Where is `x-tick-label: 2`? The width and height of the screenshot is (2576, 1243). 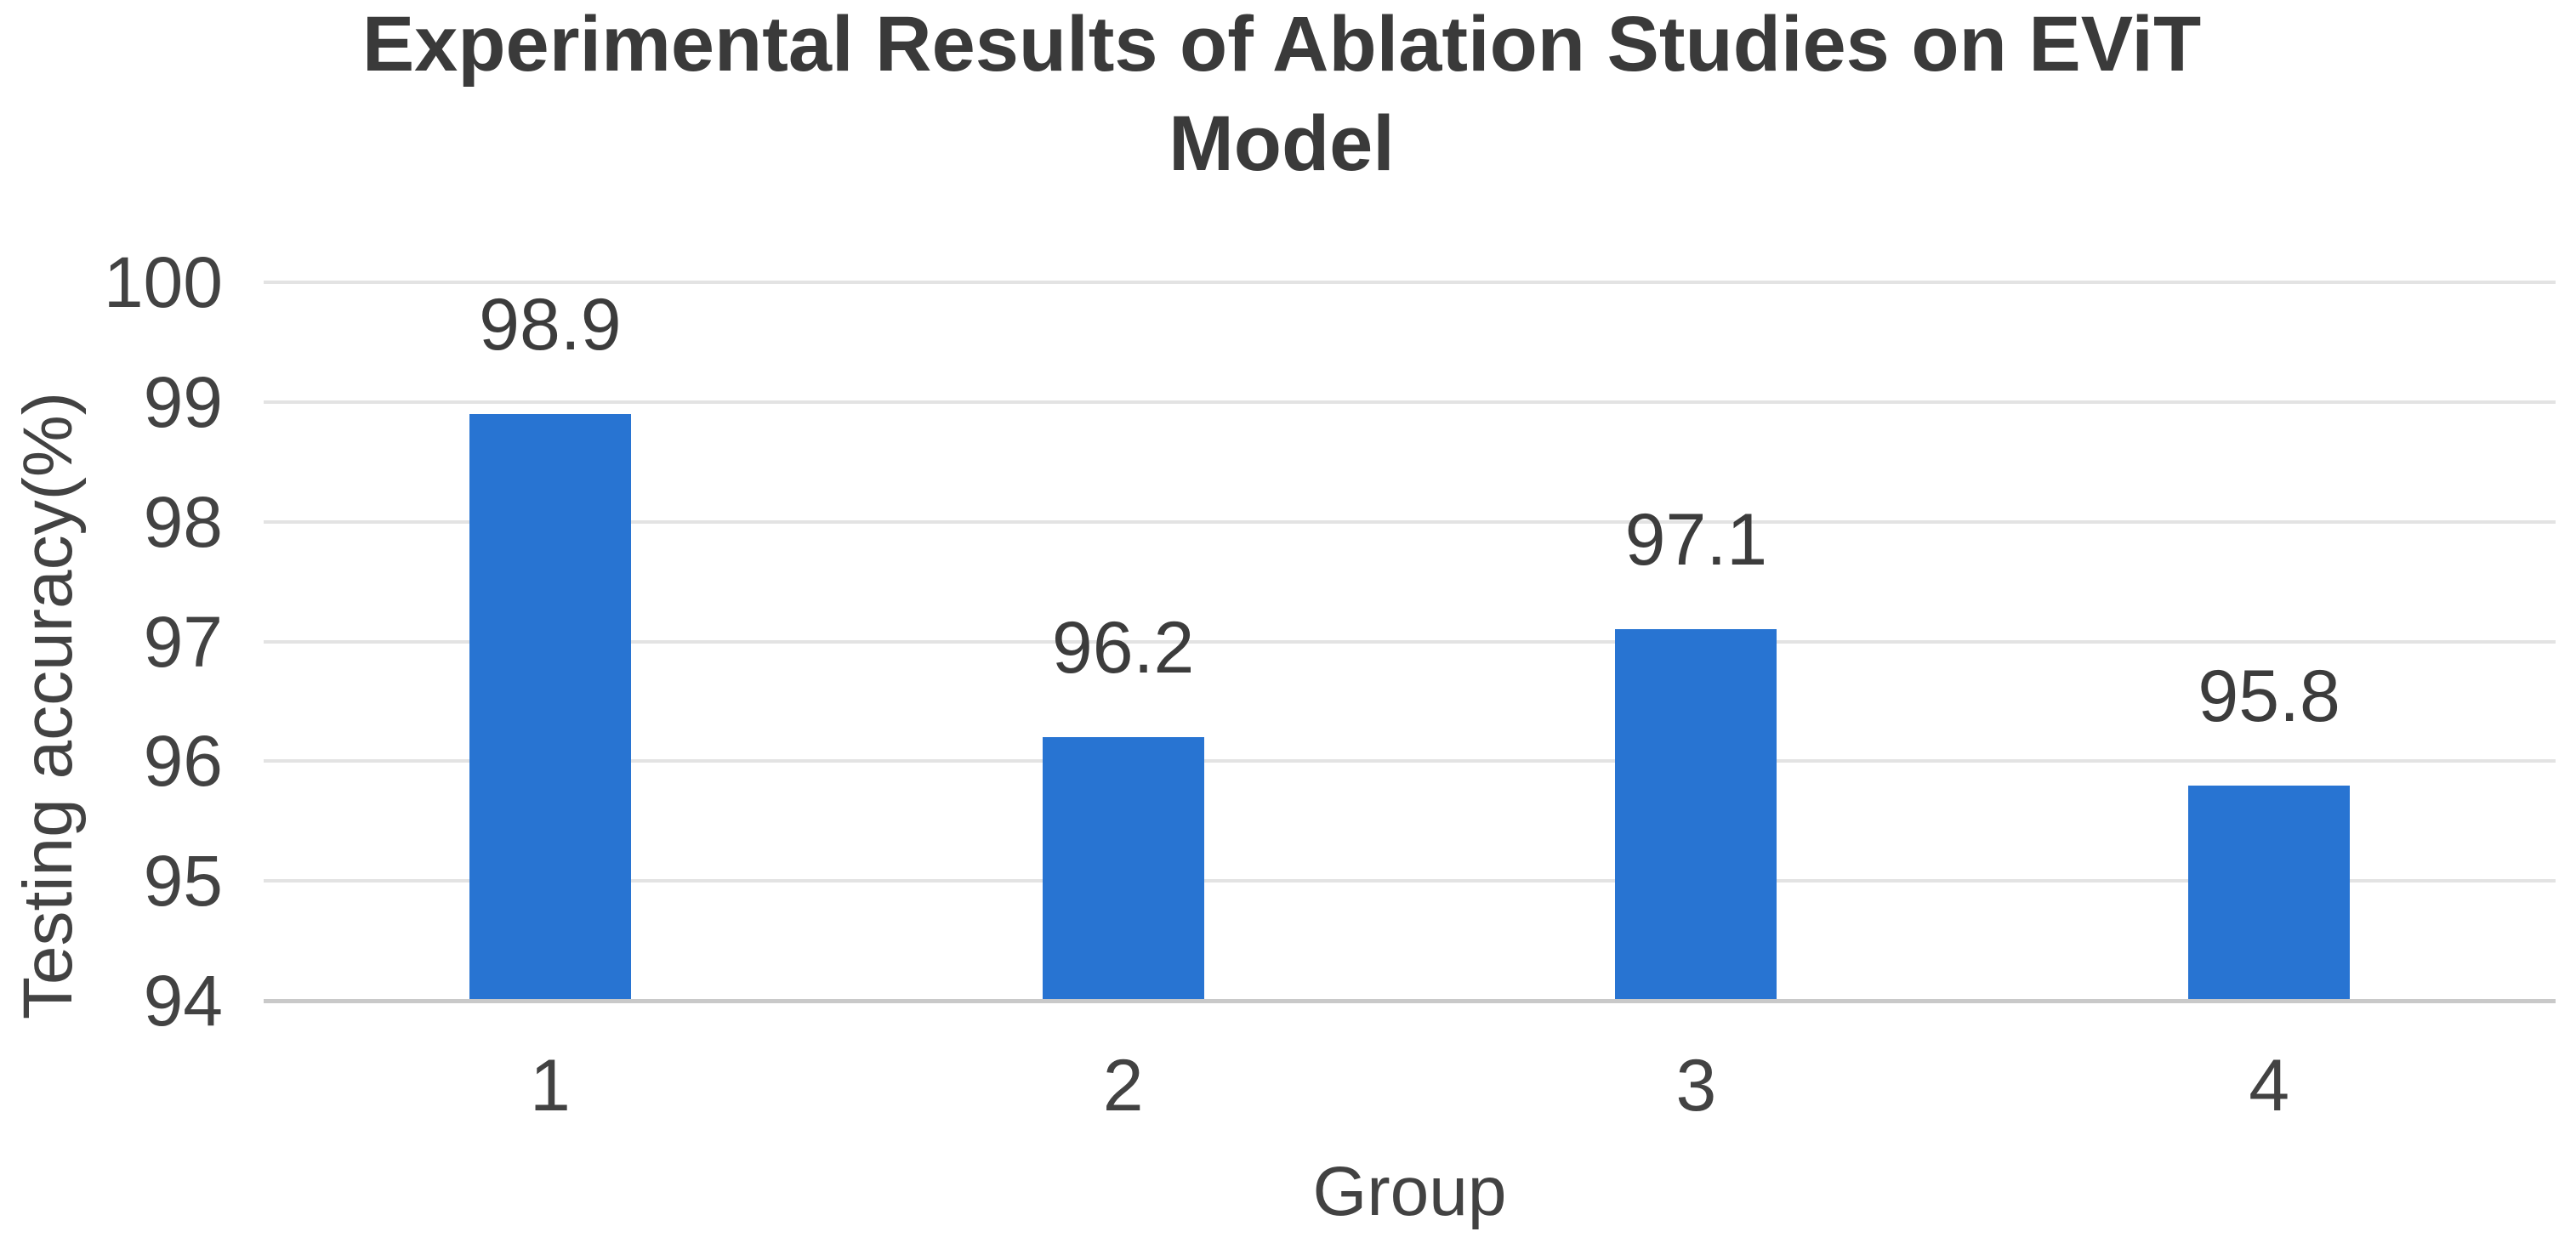
x-tick-label: 2 is located at coordinates (1123, 1086).